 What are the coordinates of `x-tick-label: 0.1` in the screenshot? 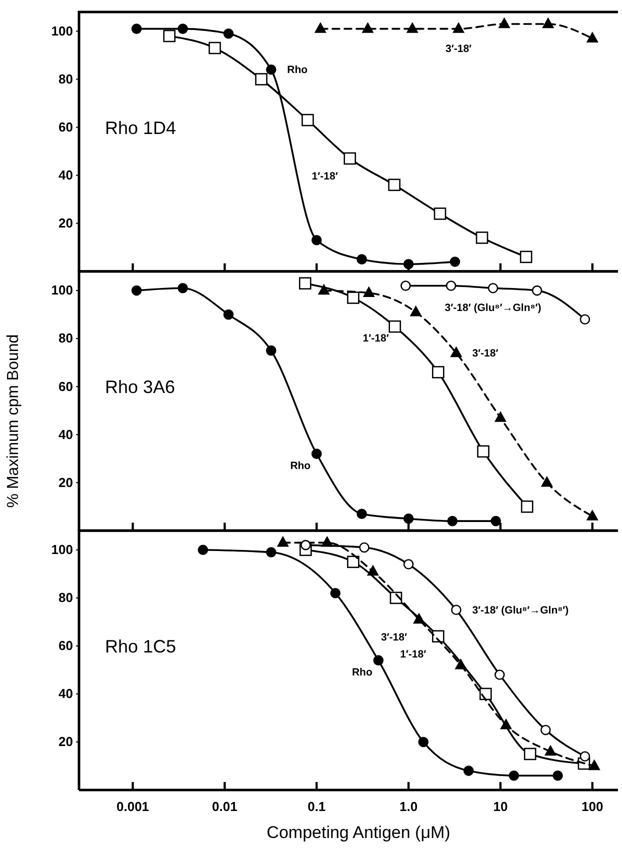 It's located at (317, 806).